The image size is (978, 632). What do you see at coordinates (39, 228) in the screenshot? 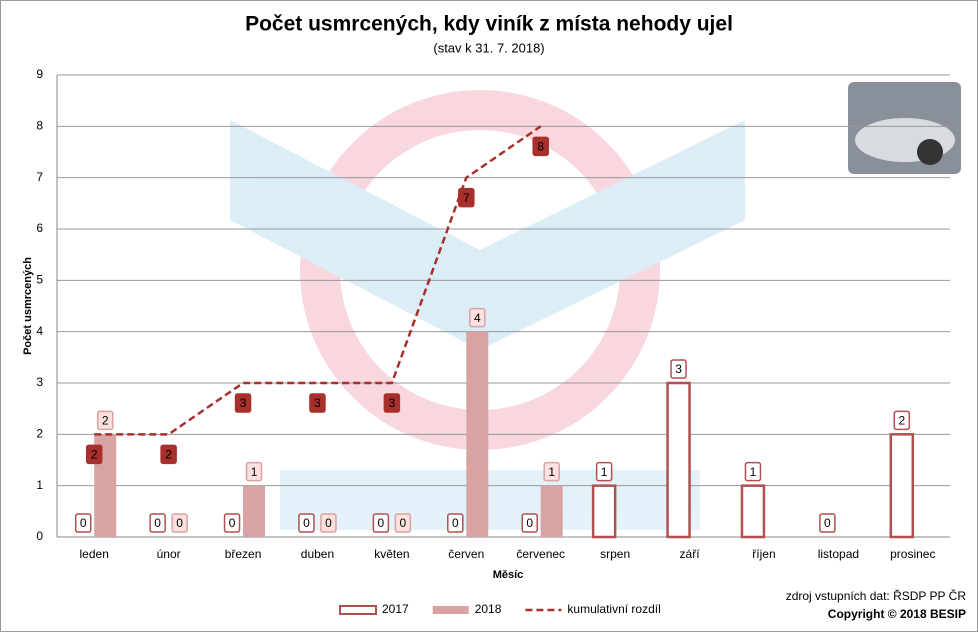
I see `y-tick-label: 6` at bounding box center [39, 228].